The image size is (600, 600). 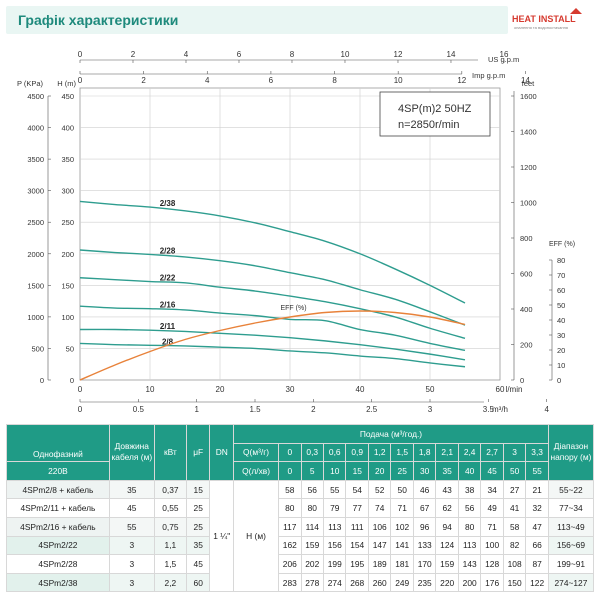 I want to click on head-value: 102, so click(x=402, y=526).